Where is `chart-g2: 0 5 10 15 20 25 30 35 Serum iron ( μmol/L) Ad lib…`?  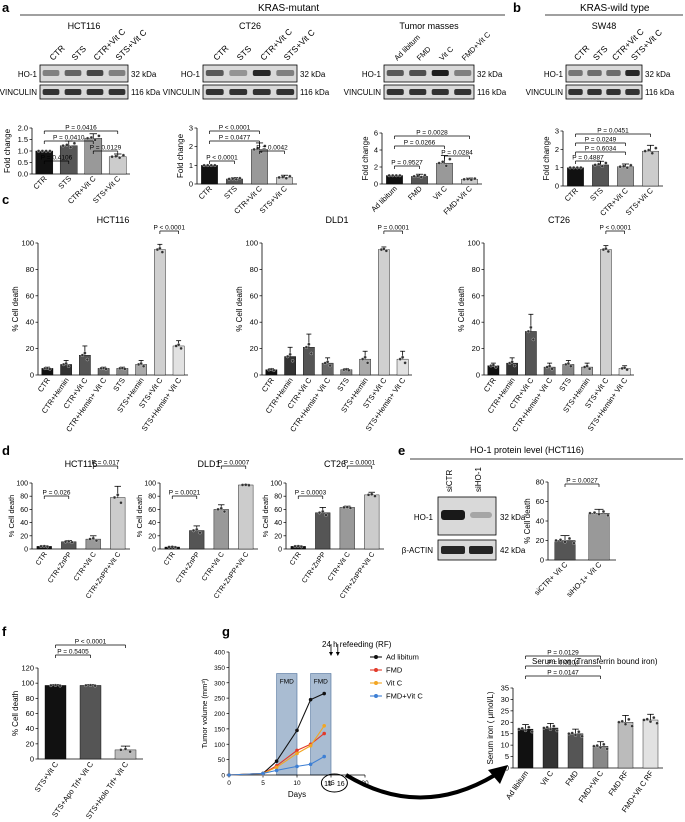
chart-g2: 0 5 10 15 20 25 30 35 Serum iron ( μmol/L) Ad lib… is located at coordinates (574, 732).